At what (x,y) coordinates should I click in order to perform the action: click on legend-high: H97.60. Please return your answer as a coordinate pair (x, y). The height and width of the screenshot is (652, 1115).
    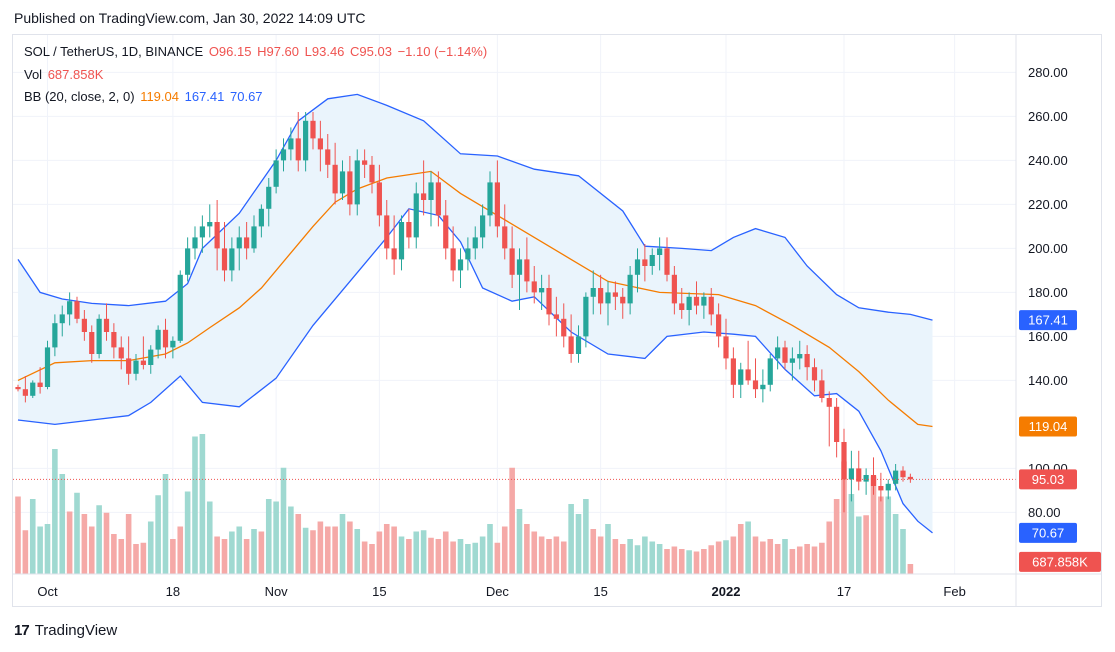
    Looking at the image, I should click on (278, 51).